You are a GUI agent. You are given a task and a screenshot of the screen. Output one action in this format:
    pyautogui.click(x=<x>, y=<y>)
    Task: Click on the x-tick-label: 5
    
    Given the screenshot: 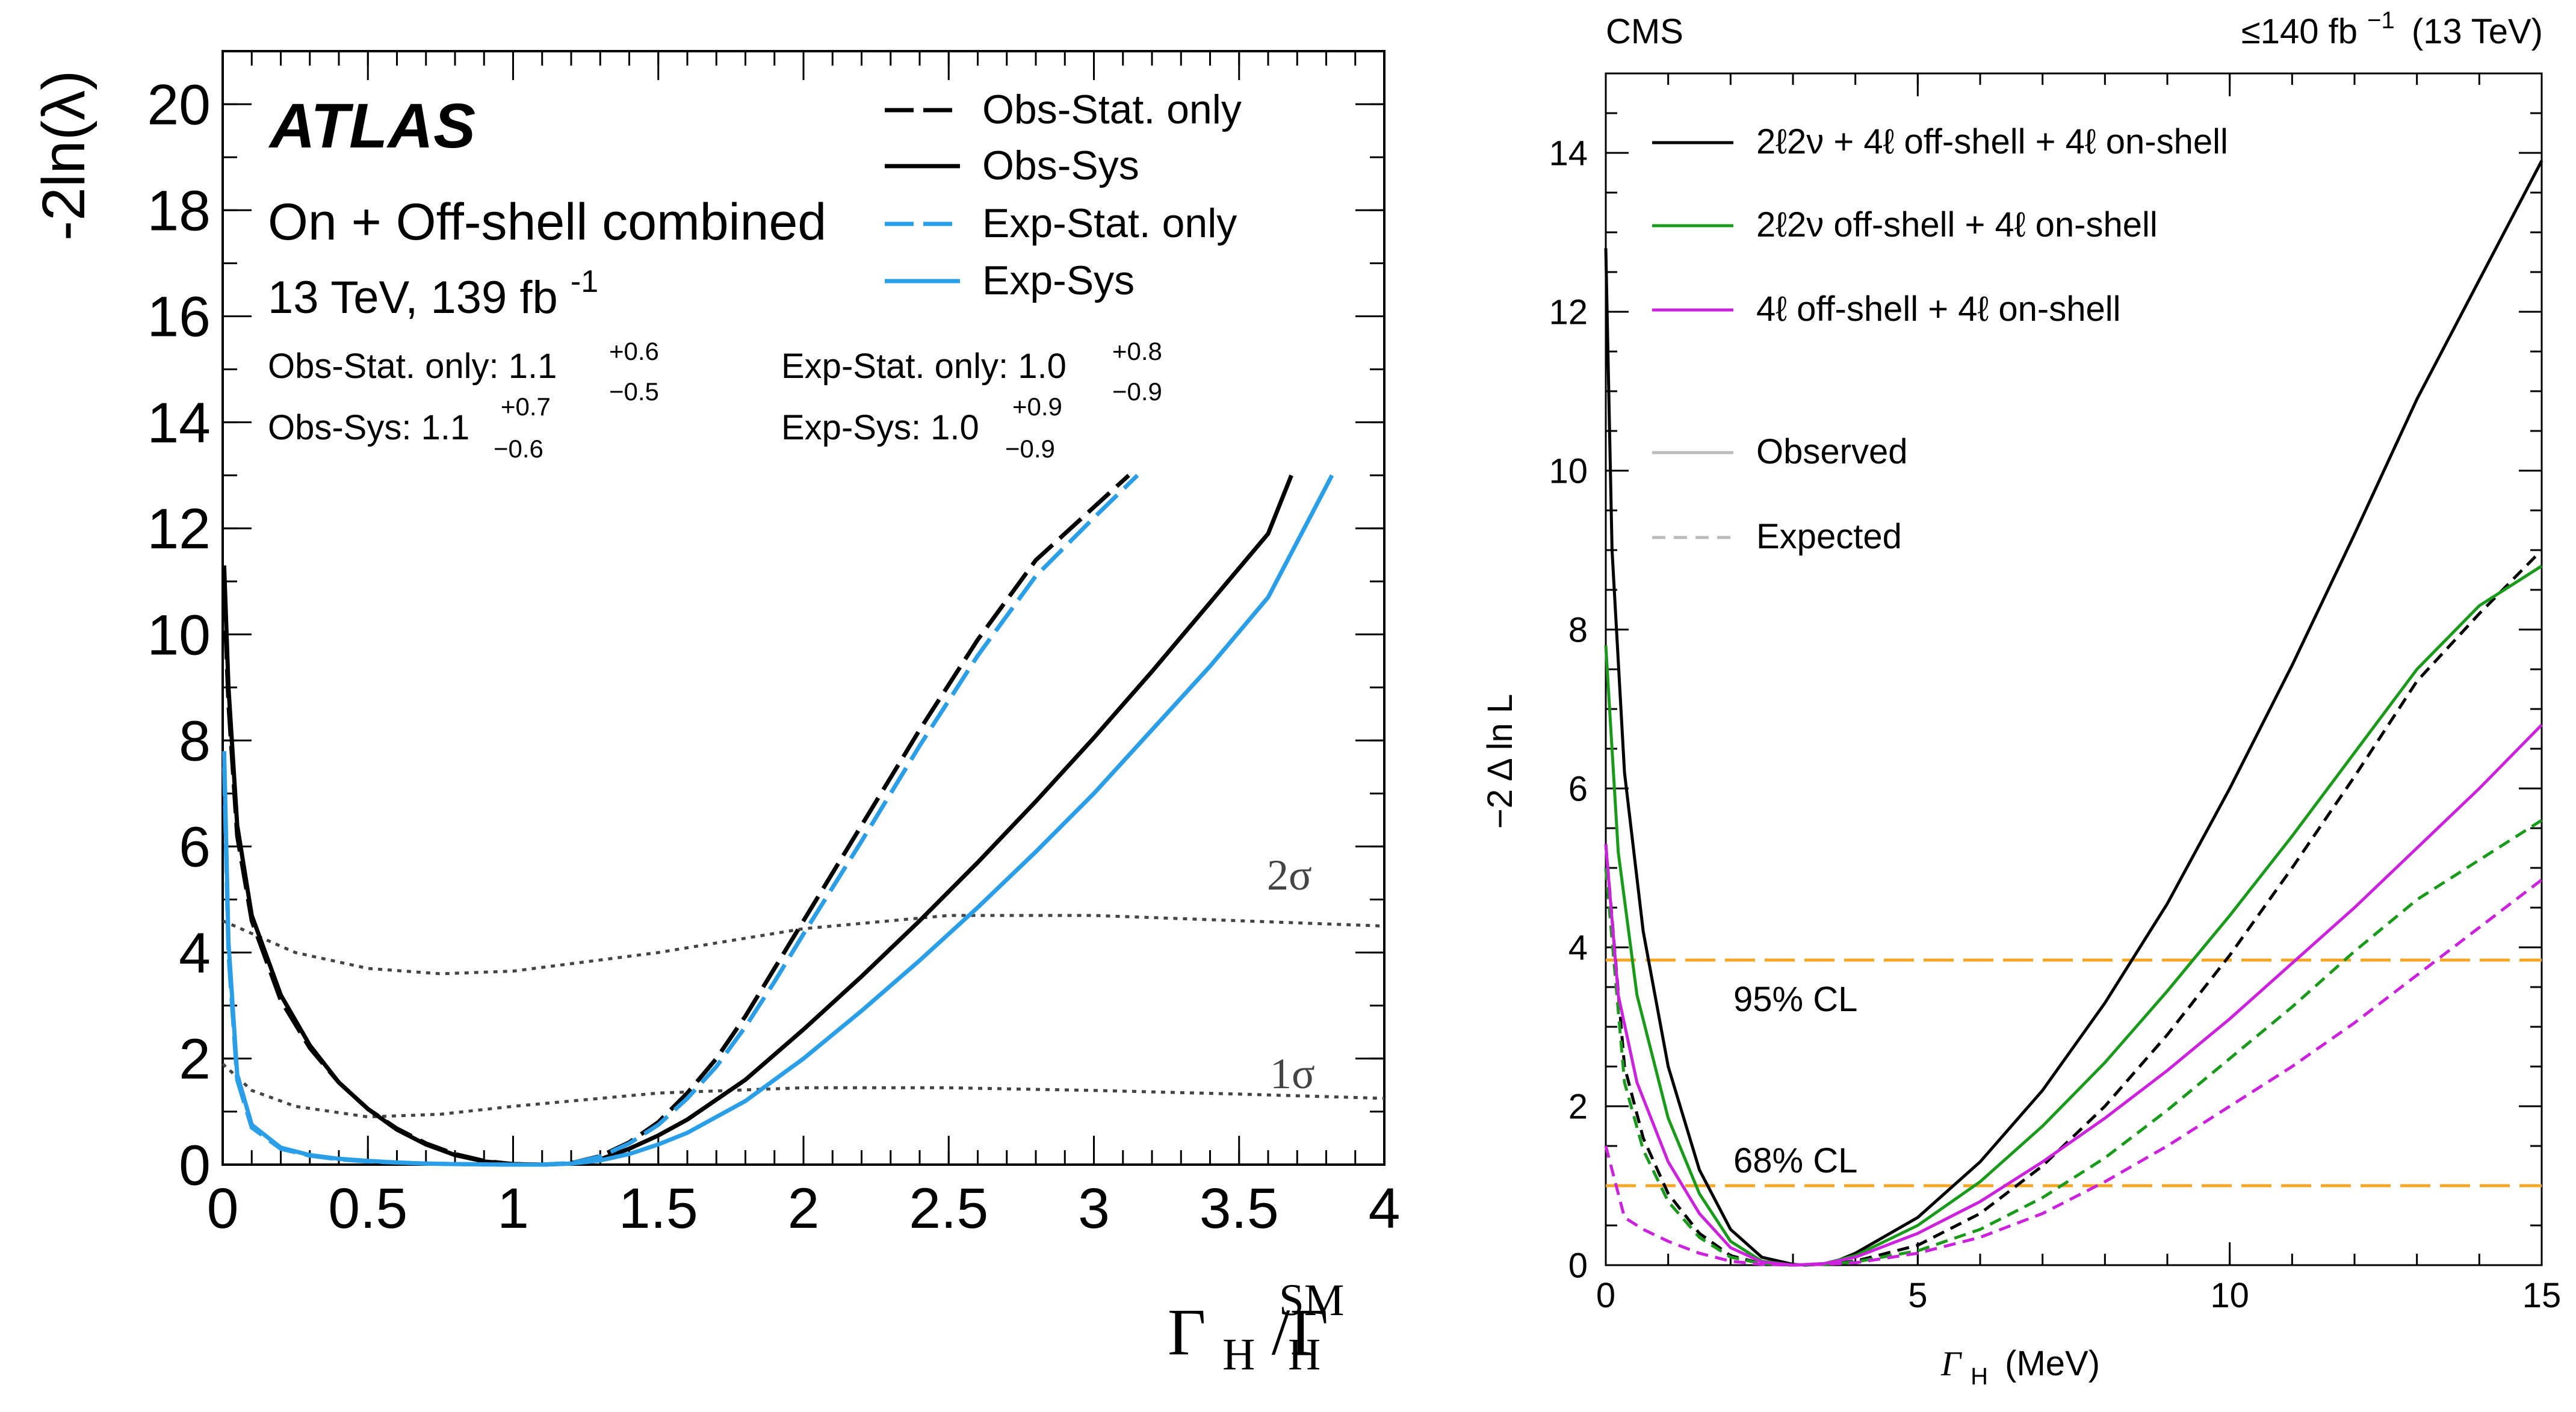 What is the action you would take?
    pyautogui.click(x=1918, y=1296)
    